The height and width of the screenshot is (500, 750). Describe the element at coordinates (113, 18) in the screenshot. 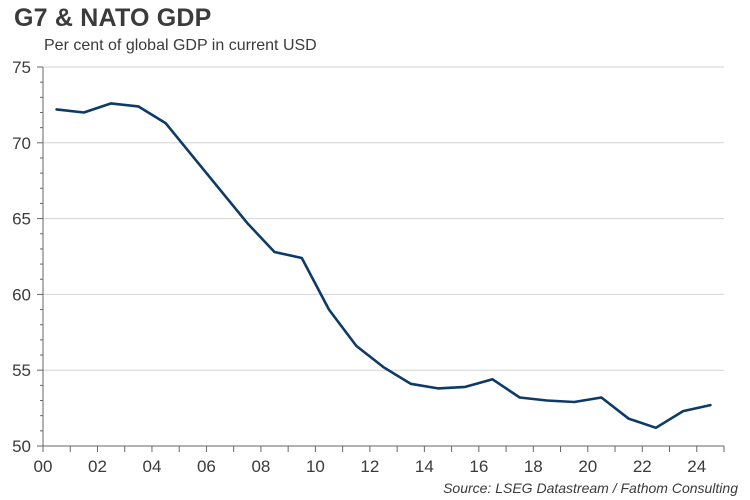

I see `chart-title: G7 & NATO GDP` at that location.